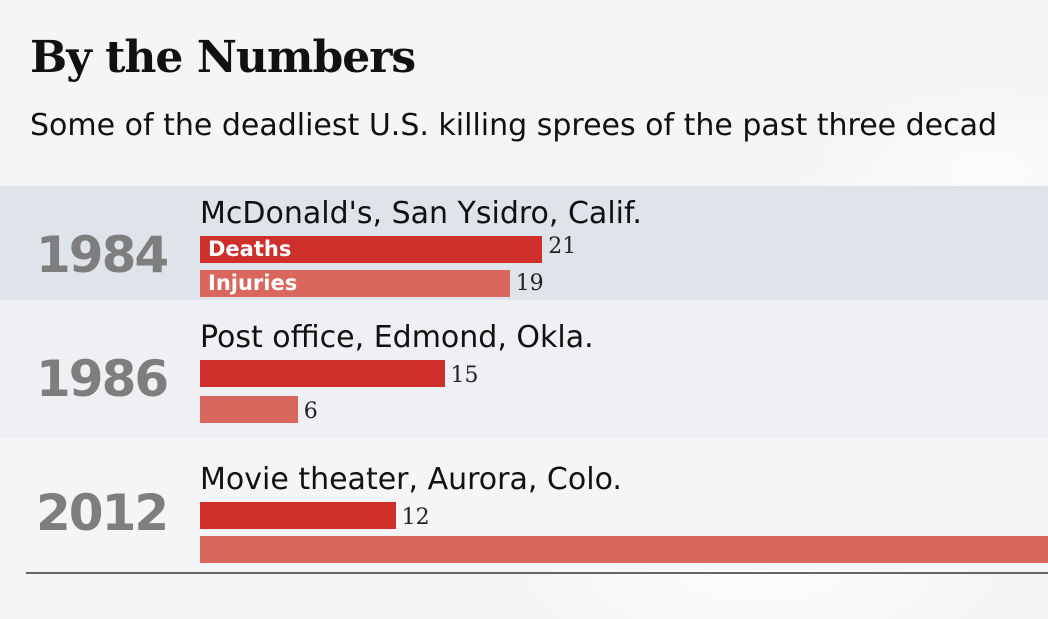 This screenshot has width=1048, height=619. I want to click on event-place-name: McDonald's, so click(286, 213).